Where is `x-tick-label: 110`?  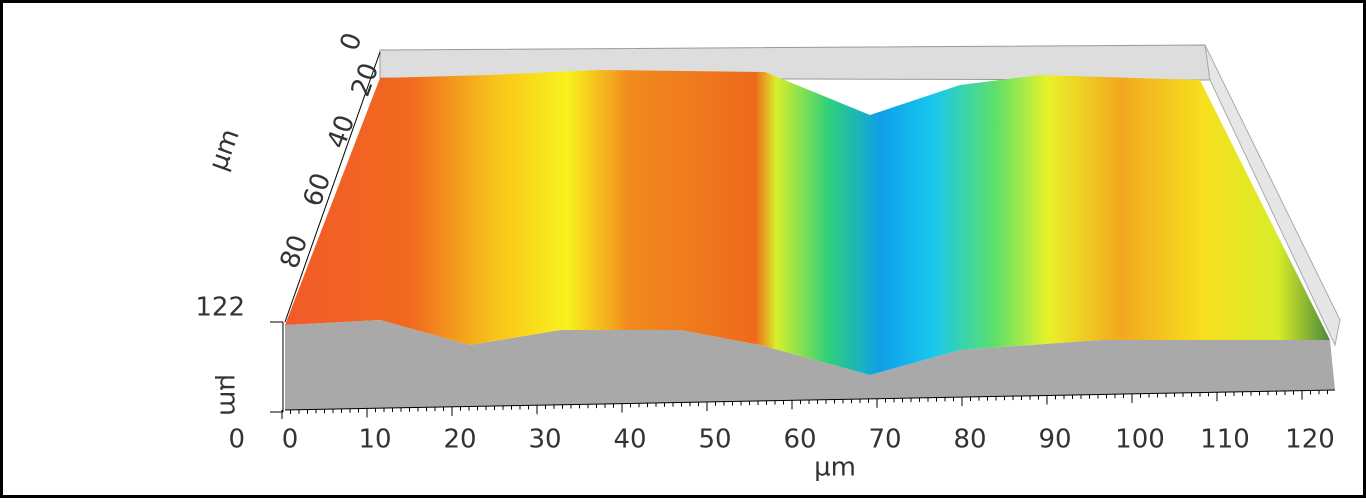
x-tick-label: 110 is located at coordinates (1225, 440).